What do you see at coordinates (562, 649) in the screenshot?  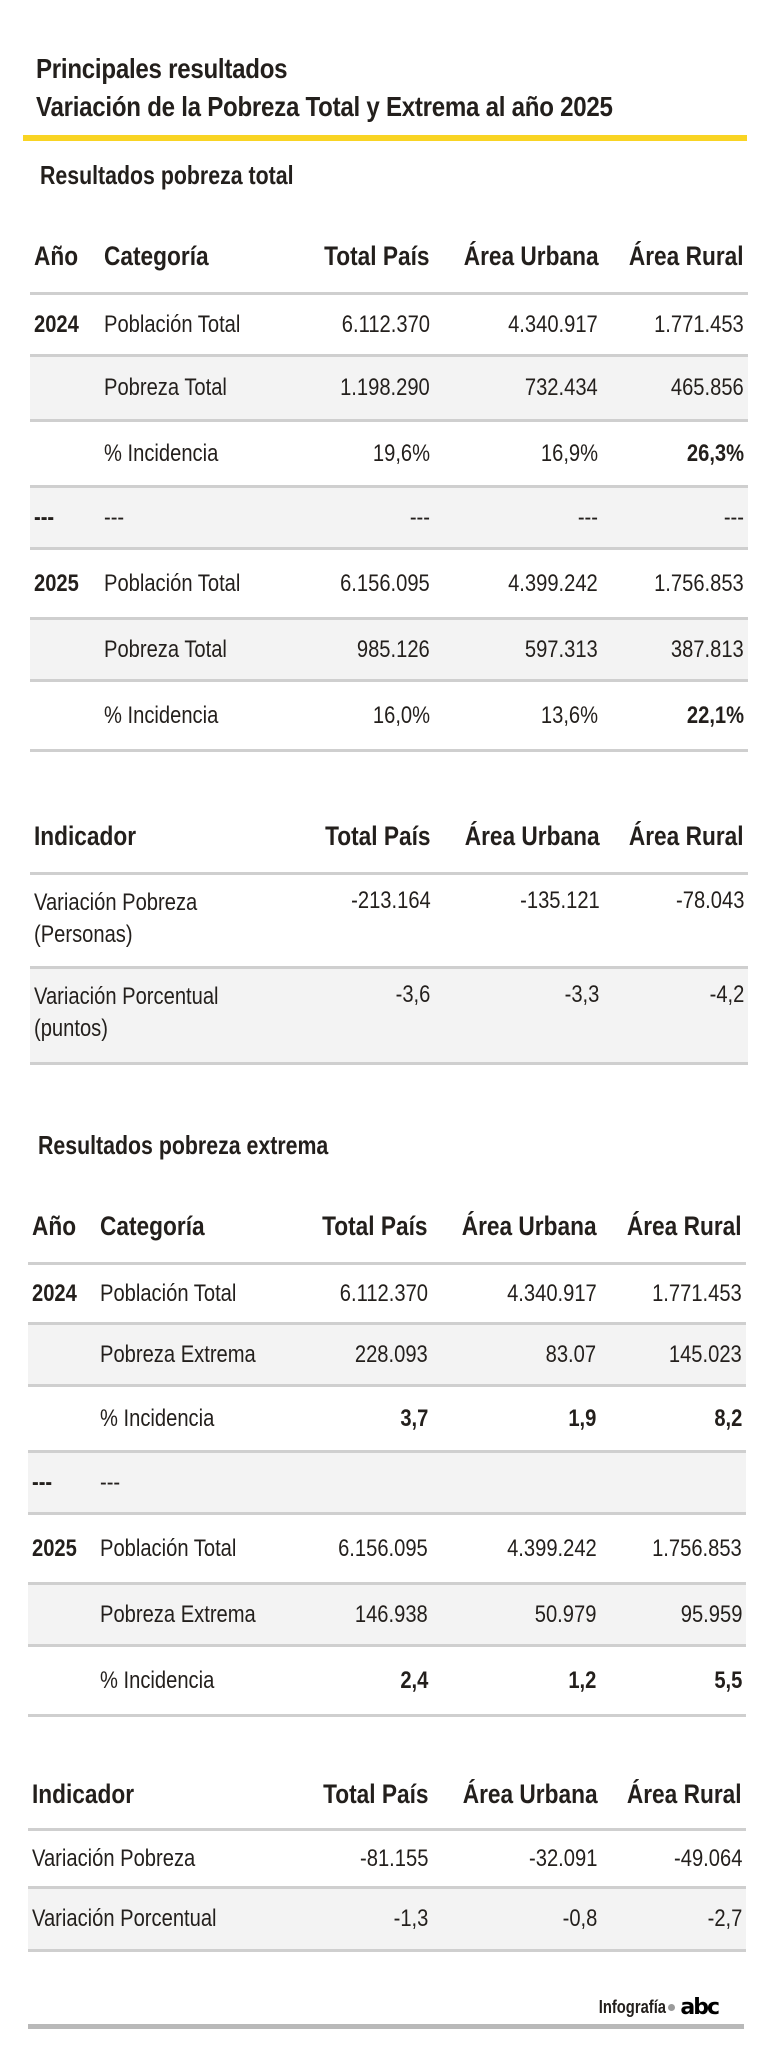 I see `cell-area-urbana: 597.313` at bounding box center [562, 649].